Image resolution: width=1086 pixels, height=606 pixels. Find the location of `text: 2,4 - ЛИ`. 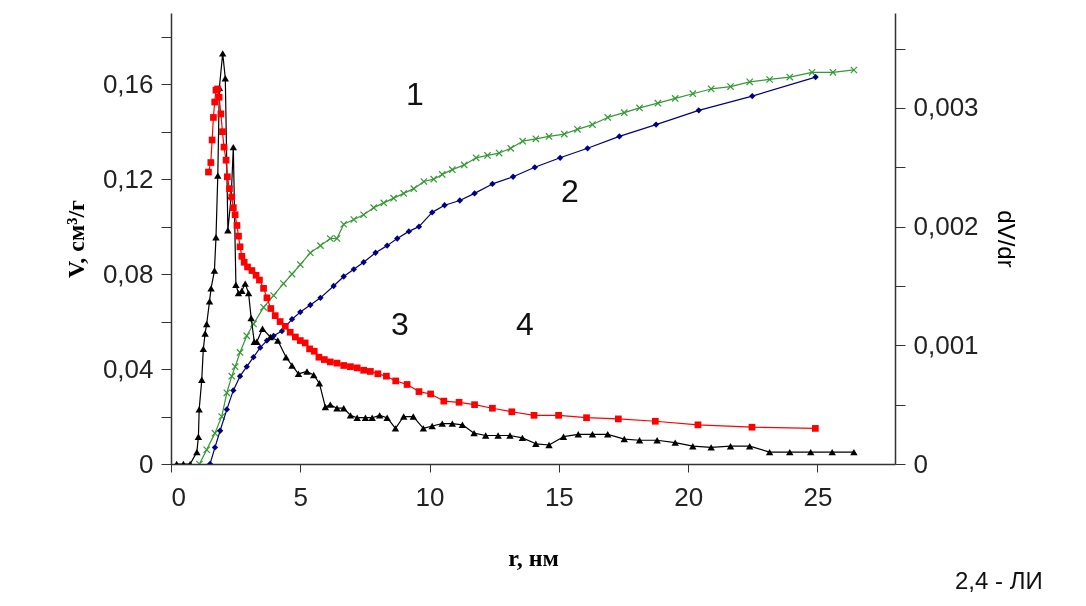

text: 2,4 - ЛИ is located at coordinates (999, 580).